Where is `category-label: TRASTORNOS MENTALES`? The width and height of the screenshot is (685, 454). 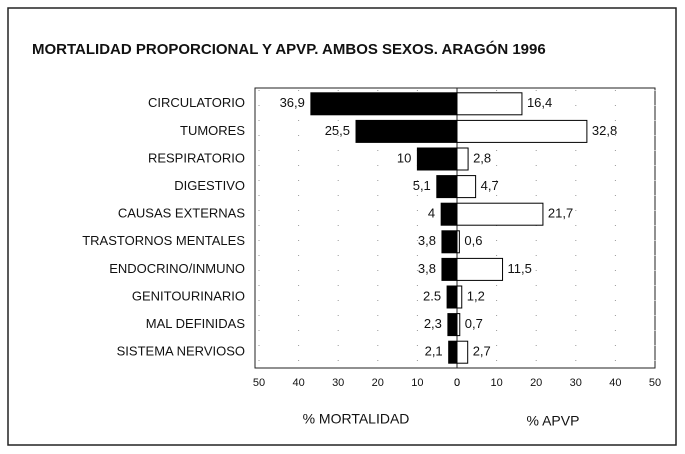 category-label: TRASTORNOS MENTALES is located at coordinates (163, 240).